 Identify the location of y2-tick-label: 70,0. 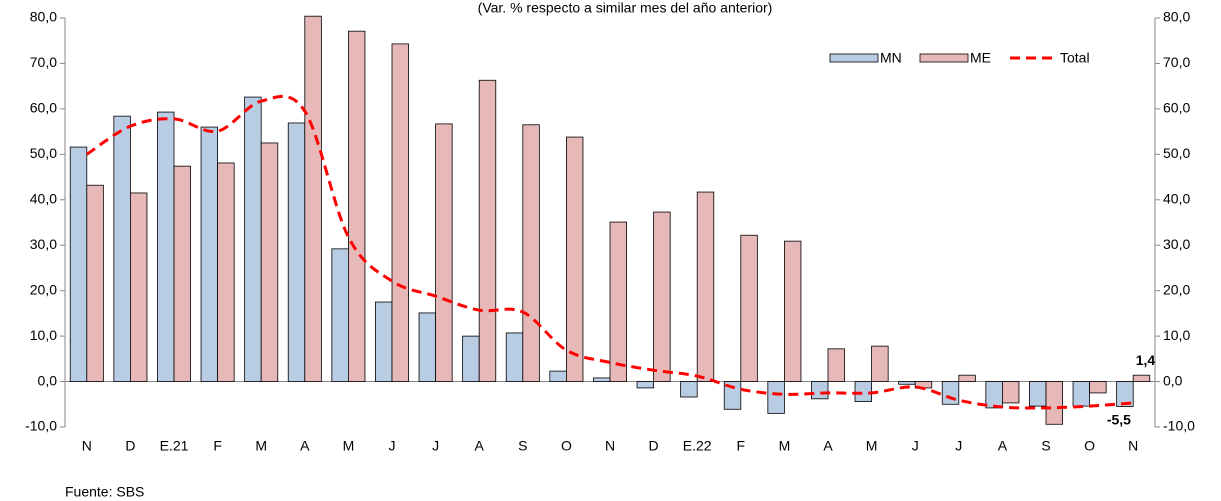
(1176, 62).